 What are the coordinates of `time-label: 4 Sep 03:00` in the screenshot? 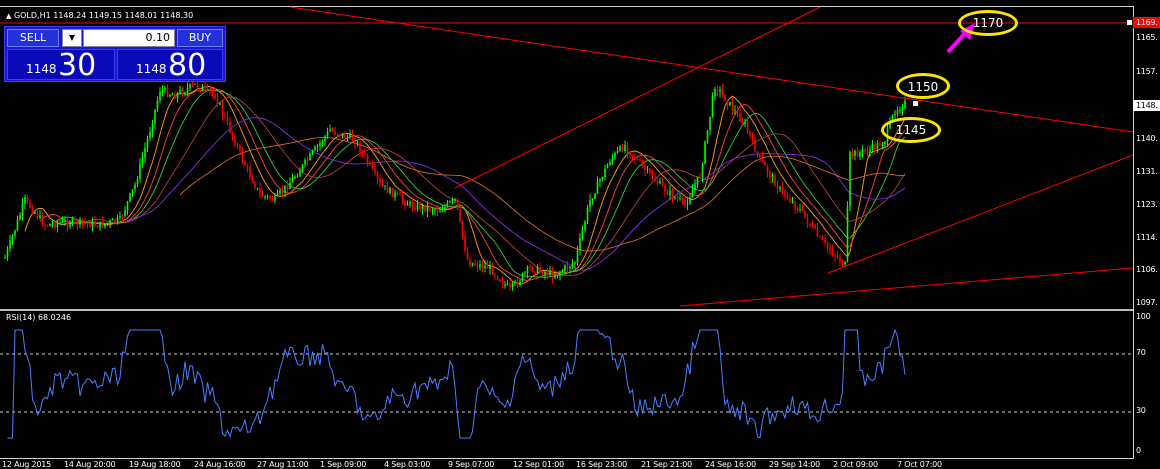 It's located at (407, 464).